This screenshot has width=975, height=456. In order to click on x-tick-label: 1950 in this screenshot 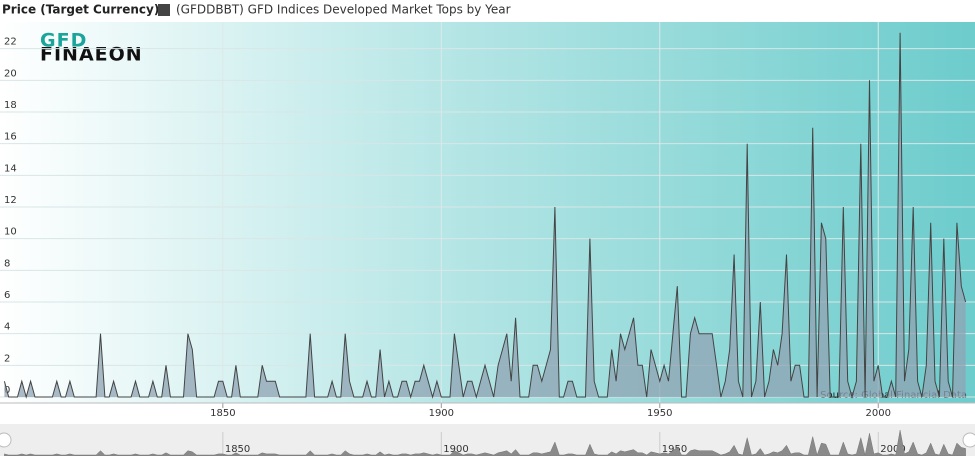, I will do `click(659, 413)`.